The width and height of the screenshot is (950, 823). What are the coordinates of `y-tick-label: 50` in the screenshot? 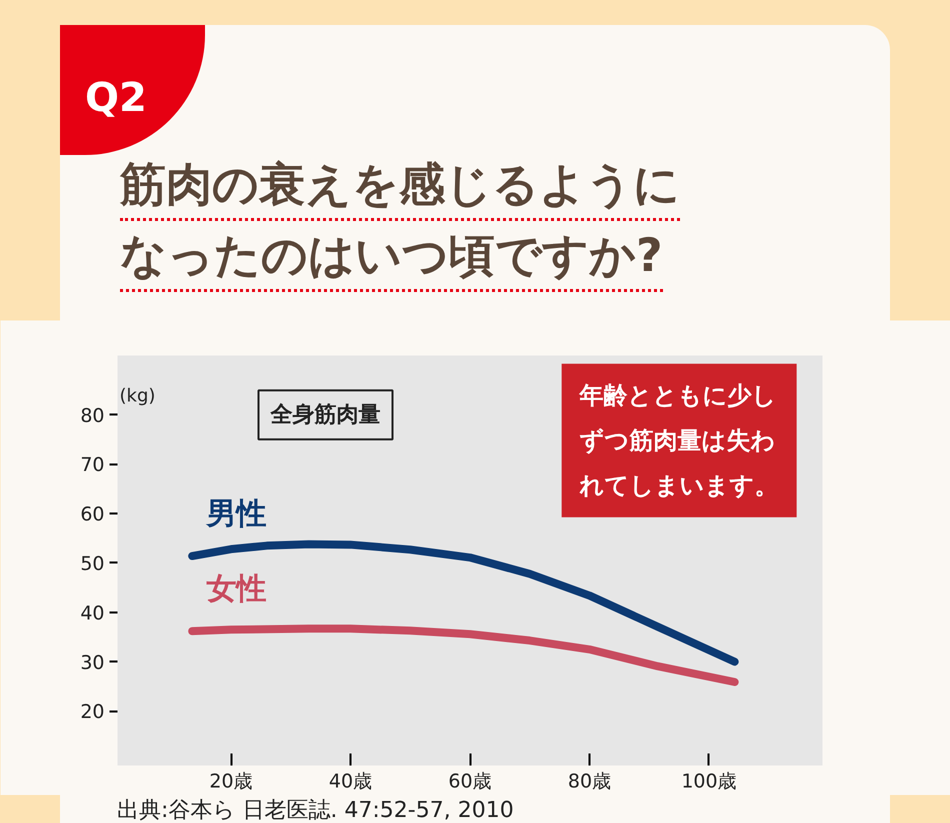 It's located at (92, 563).